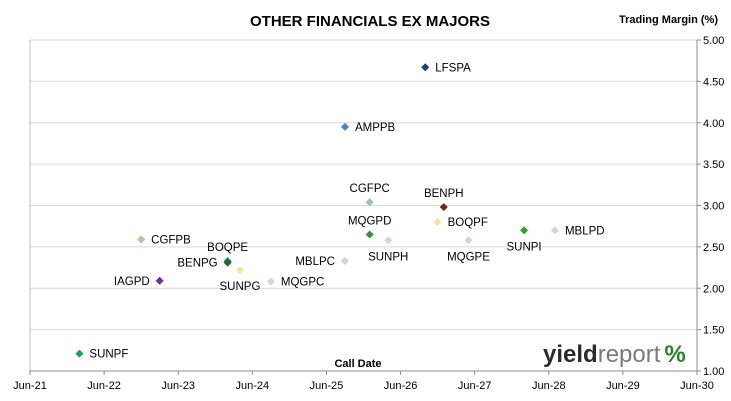 Image resolution: width=731 pixels, height=401 pixels. Describe the element at coordinates (227, 248) in the screenshot. I see `point-label: BOQPE` at that location.